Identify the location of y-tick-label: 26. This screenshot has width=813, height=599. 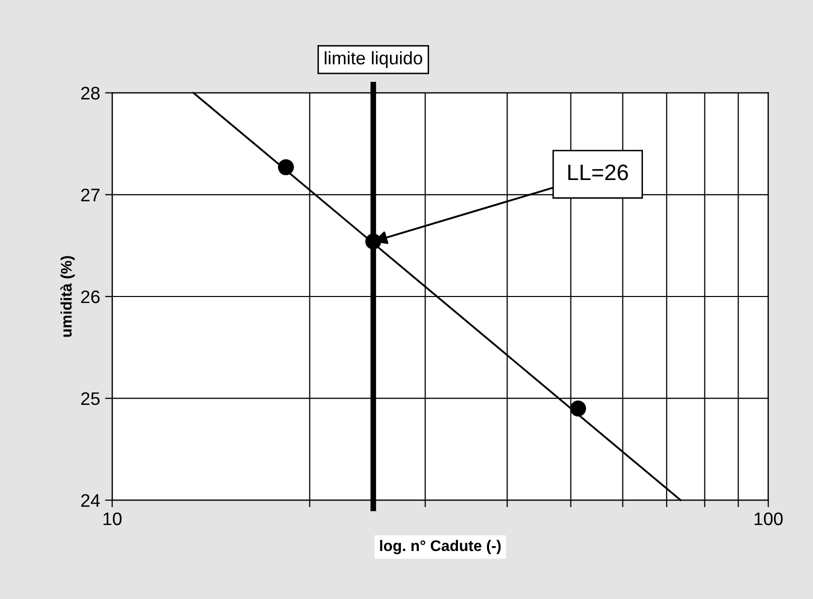
(90, 297).